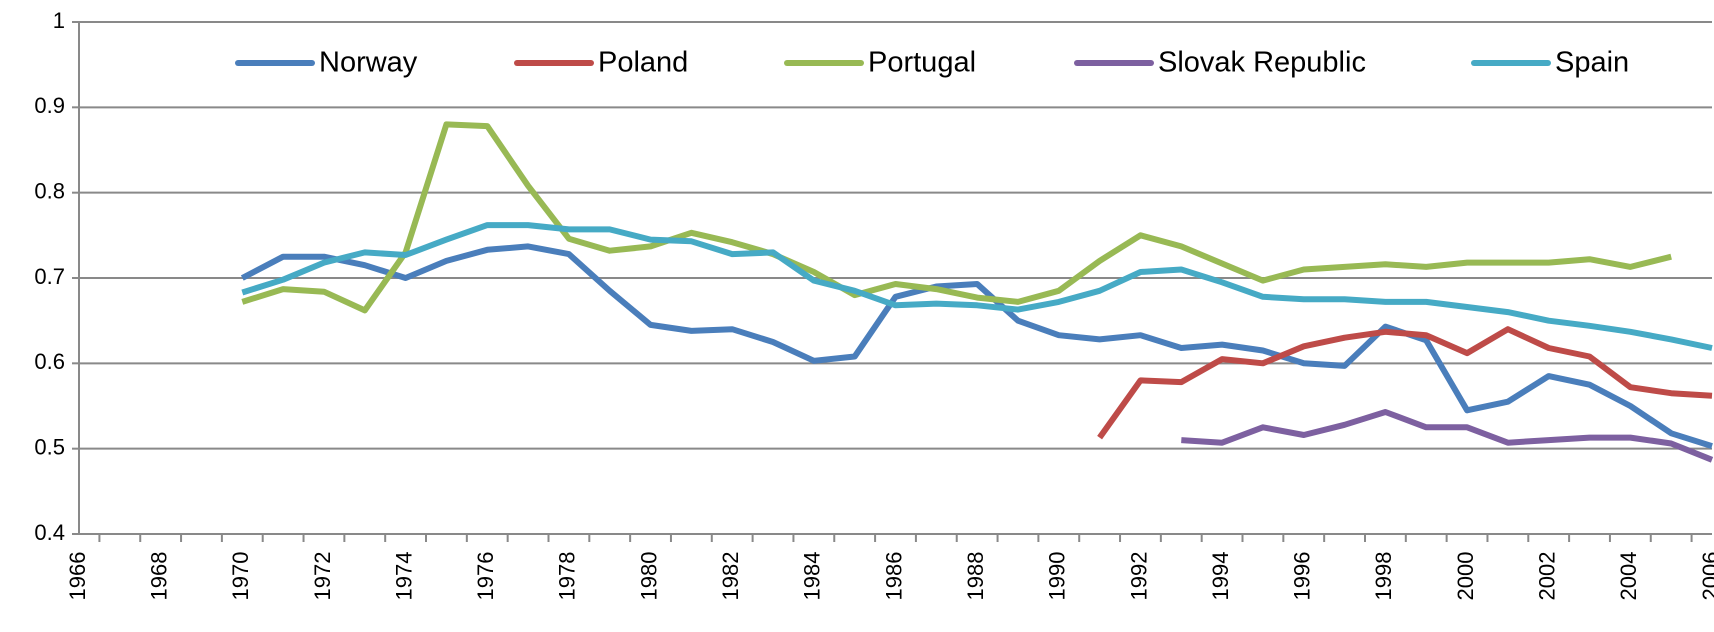  What do you see at coordinates (77, 576) in the screenshot?
I see `x-tick-label: 1966` at bounding box center [77, 576].